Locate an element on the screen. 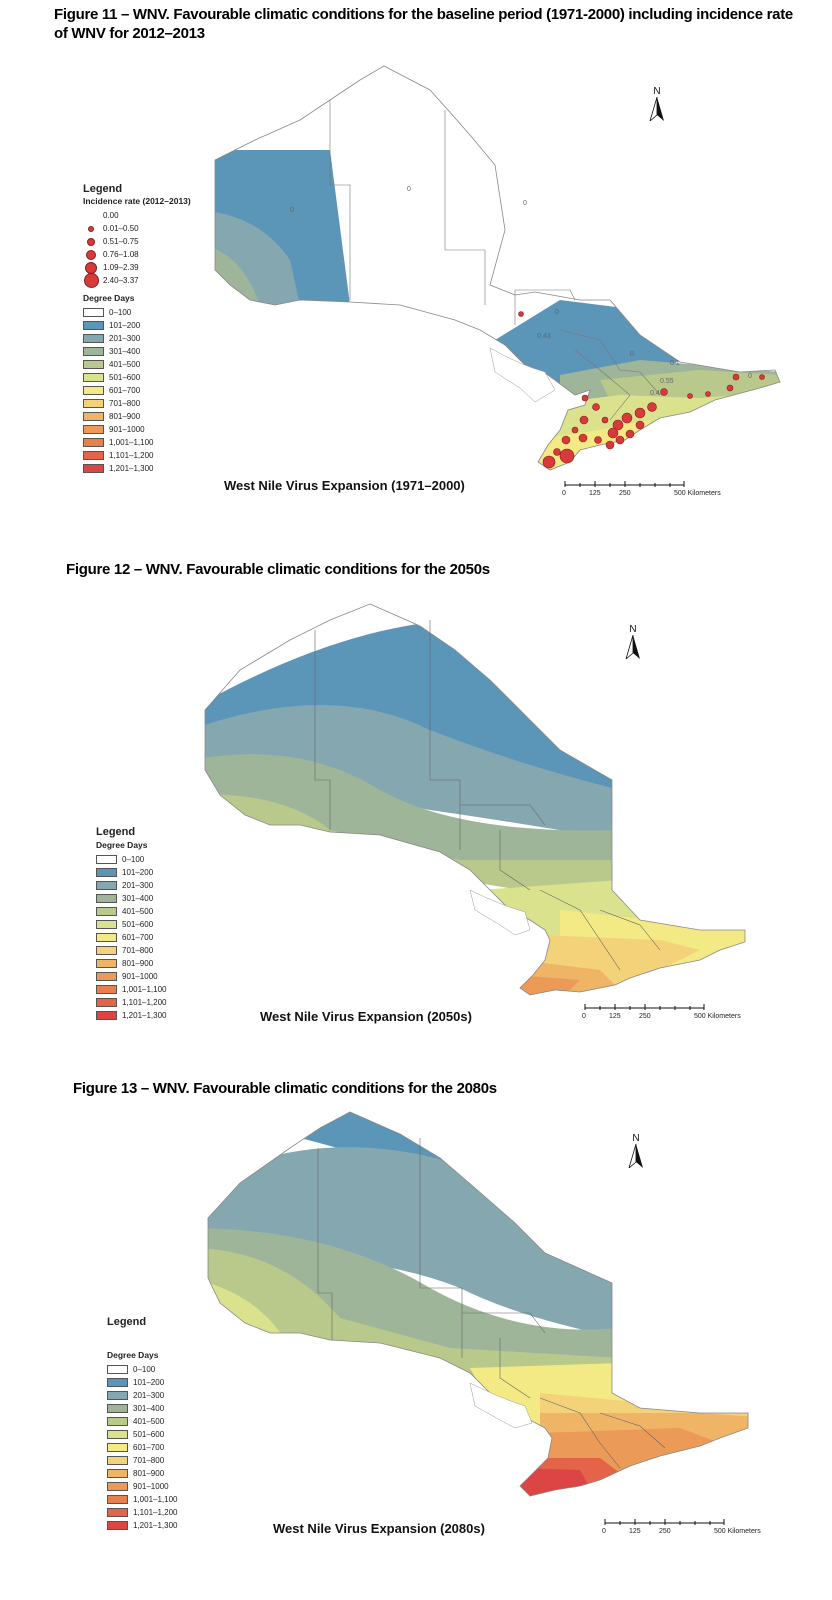 The image size is (832, 1600). legend-label: 1,001–1,100 is located at coordinates (131, 442).